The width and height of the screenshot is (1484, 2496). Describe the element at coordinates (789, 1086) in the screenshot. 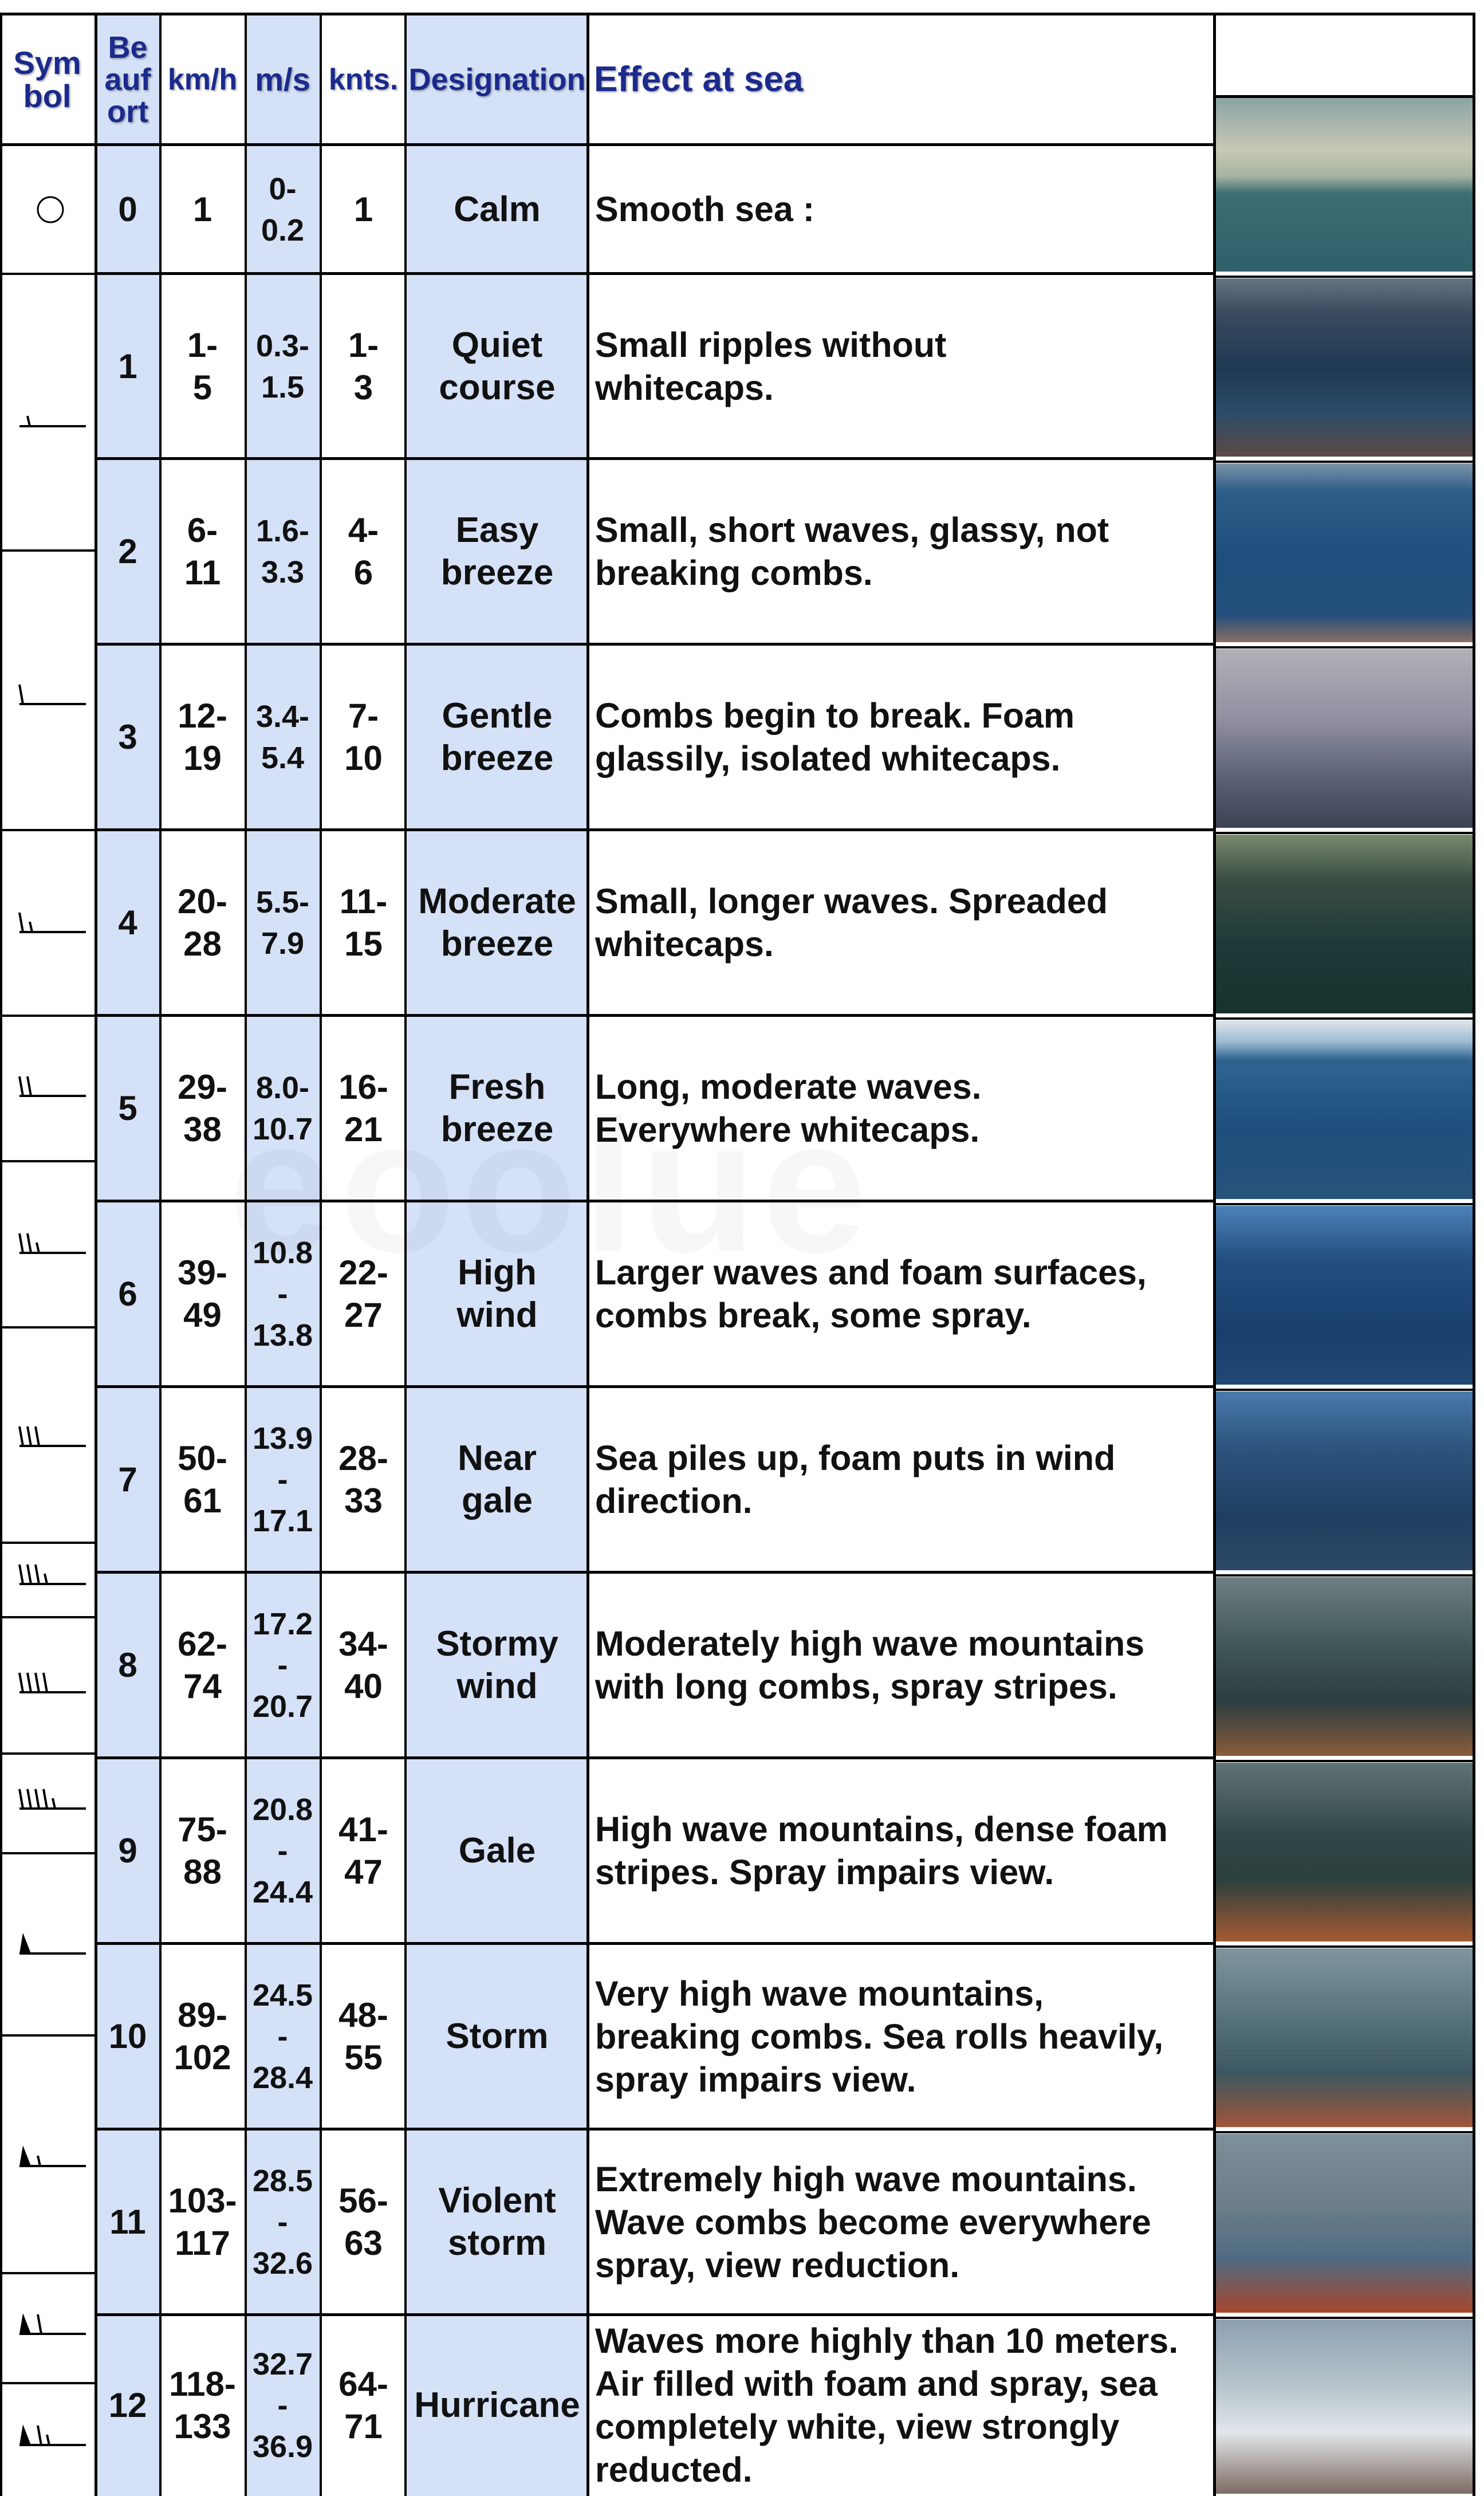

I see `effect-line: Long, moderate waves.` at that location.